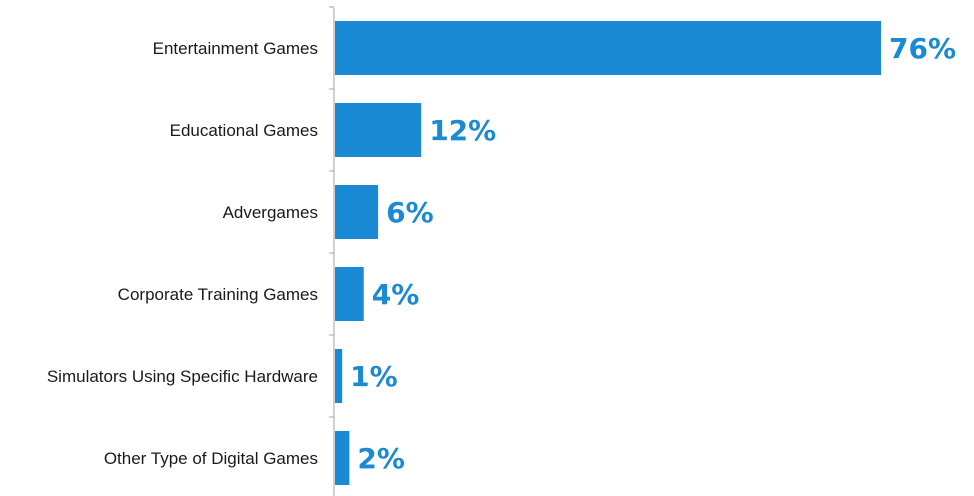  I want to click on category-label: Other Type of Digital Games, so click(211, 458).